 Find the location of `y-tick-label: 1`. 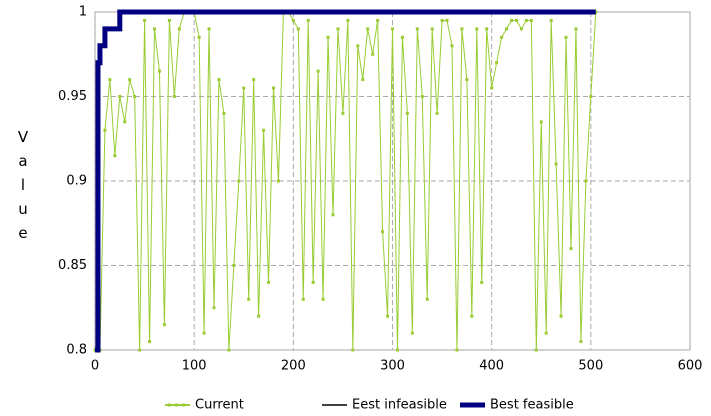

y-tick-label: 1 is located at coordinates (83, 12).